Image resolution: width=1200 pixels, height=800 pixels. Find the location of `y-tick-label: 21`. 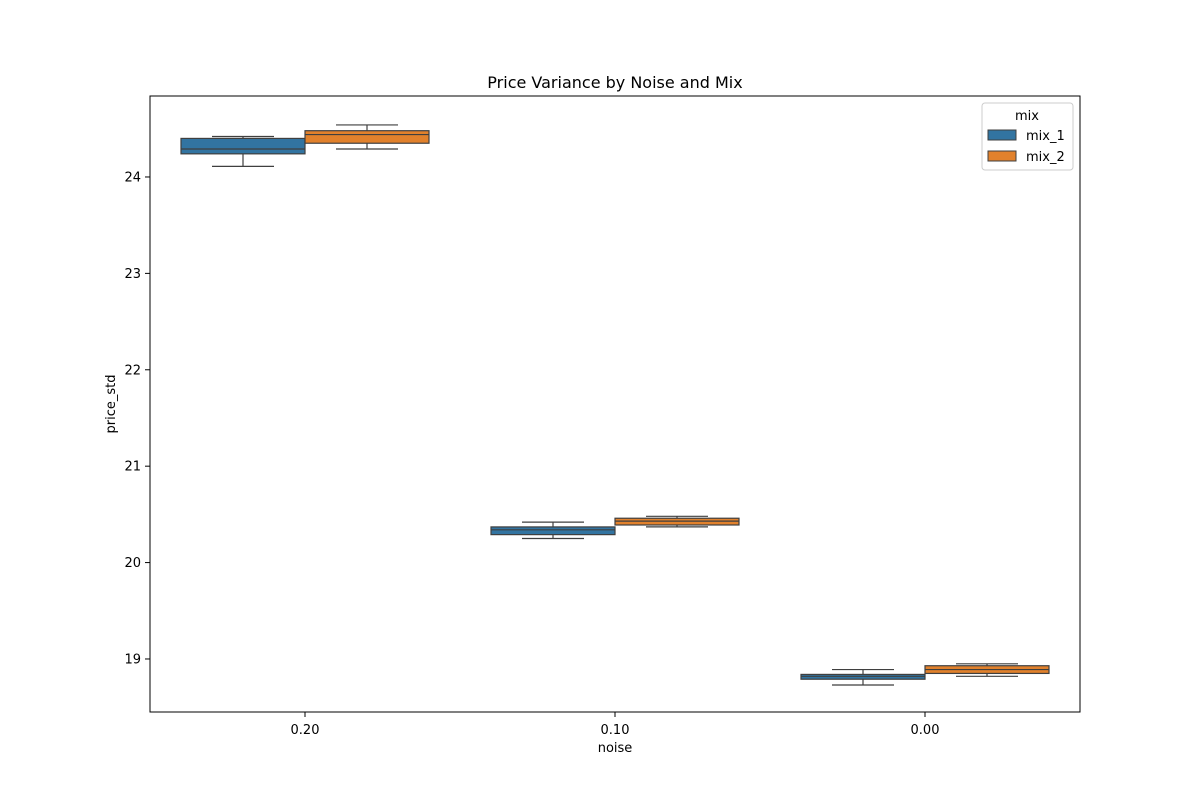

y-tick-label: 21 is located at coordinates (132, 467).